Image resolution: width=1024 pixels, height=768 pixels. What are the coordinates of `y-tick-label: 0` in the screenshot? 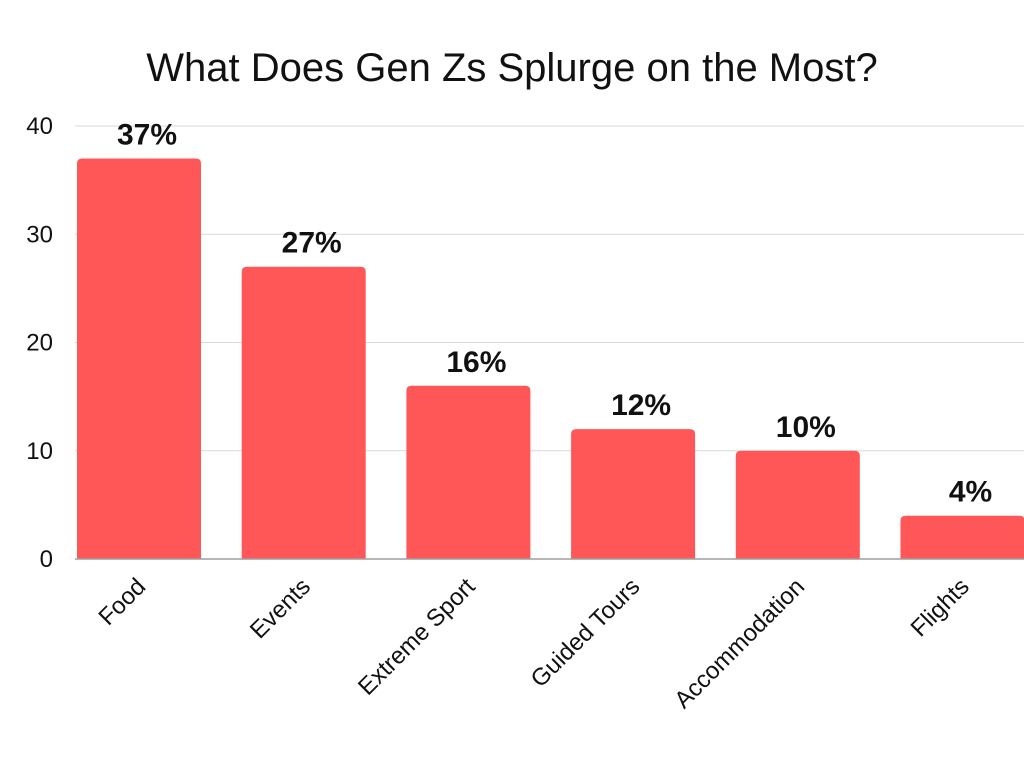 It's located at (46, 559).